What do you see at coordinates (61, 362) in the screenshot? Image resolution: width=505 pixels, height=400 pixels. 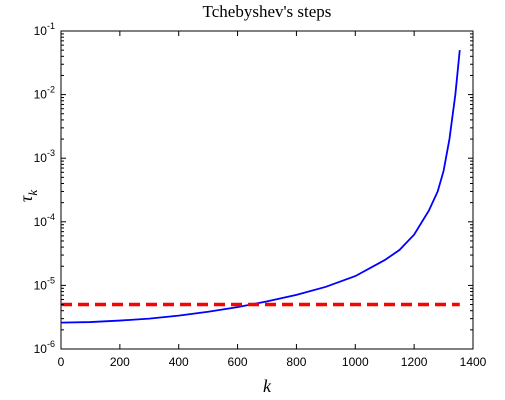 I see `x-tick-label: 0` at bounding box center [61, 362].